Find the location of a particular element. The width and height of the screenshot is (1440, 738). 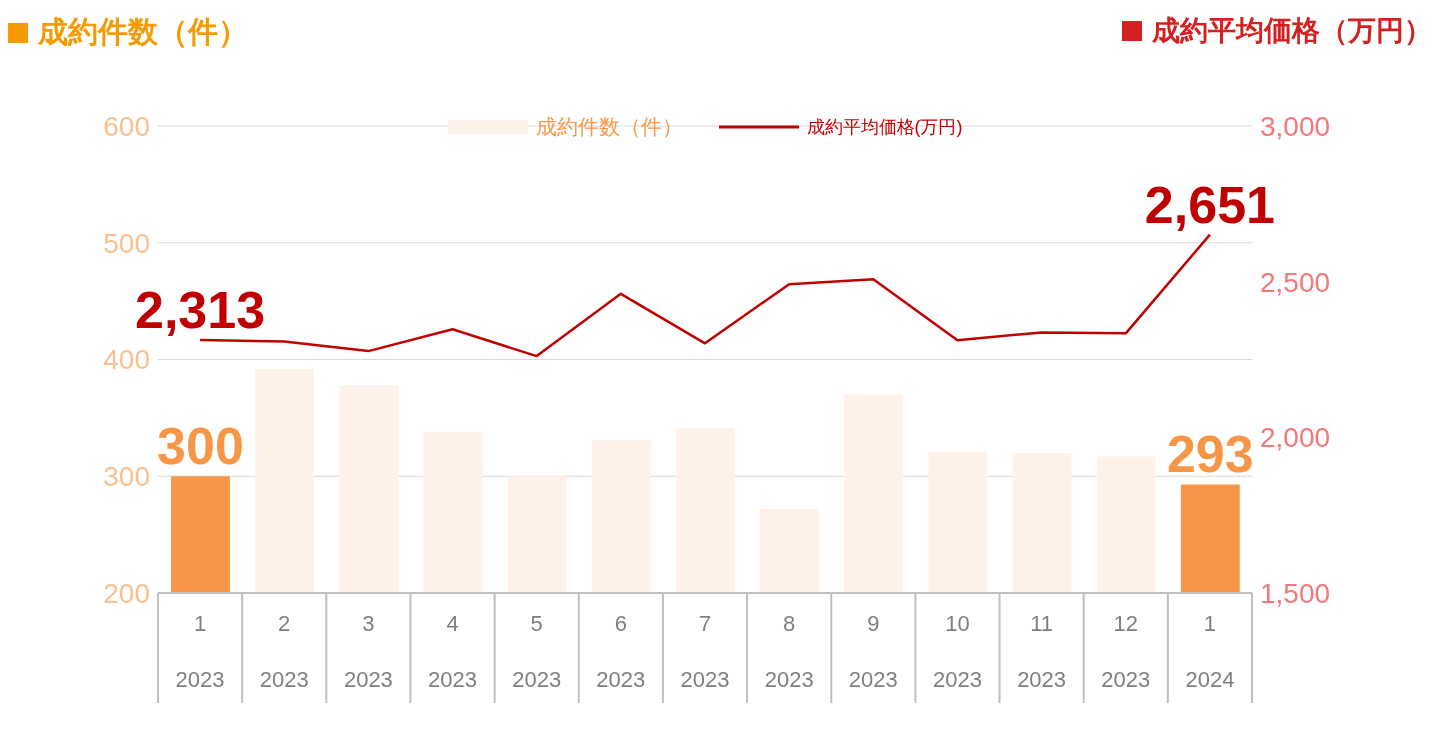

data-label: 2,651 is located at coordinates (1209, 204).